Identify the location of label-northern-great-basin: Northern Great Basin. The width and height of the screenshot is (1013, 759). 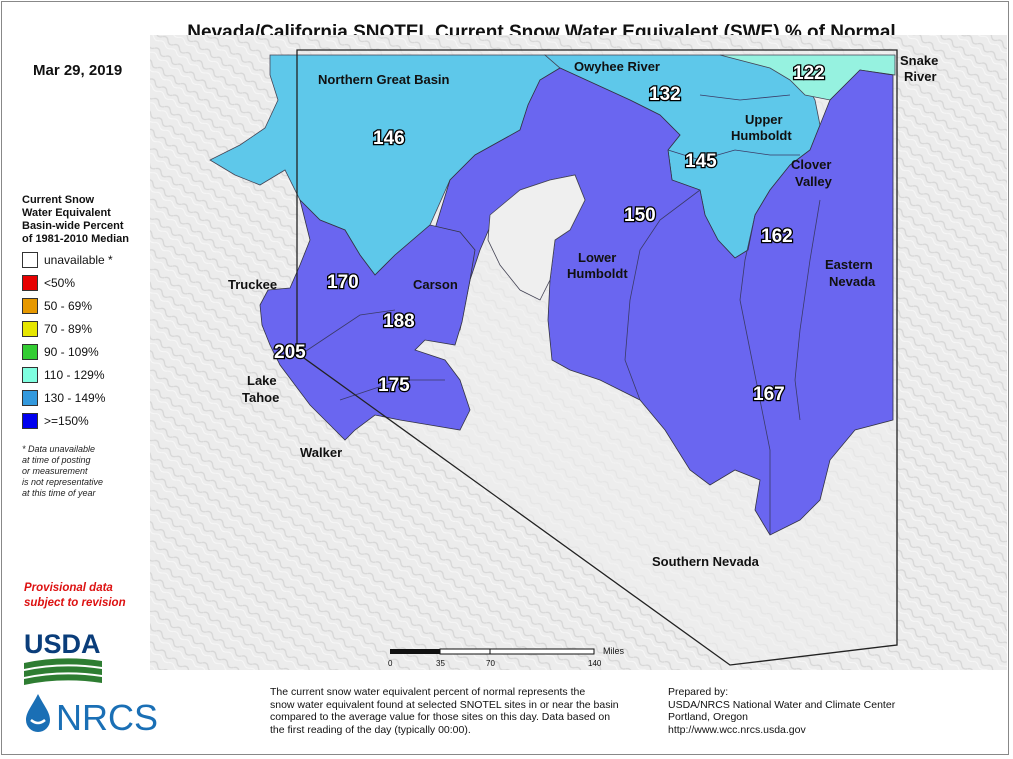
(384, 79).